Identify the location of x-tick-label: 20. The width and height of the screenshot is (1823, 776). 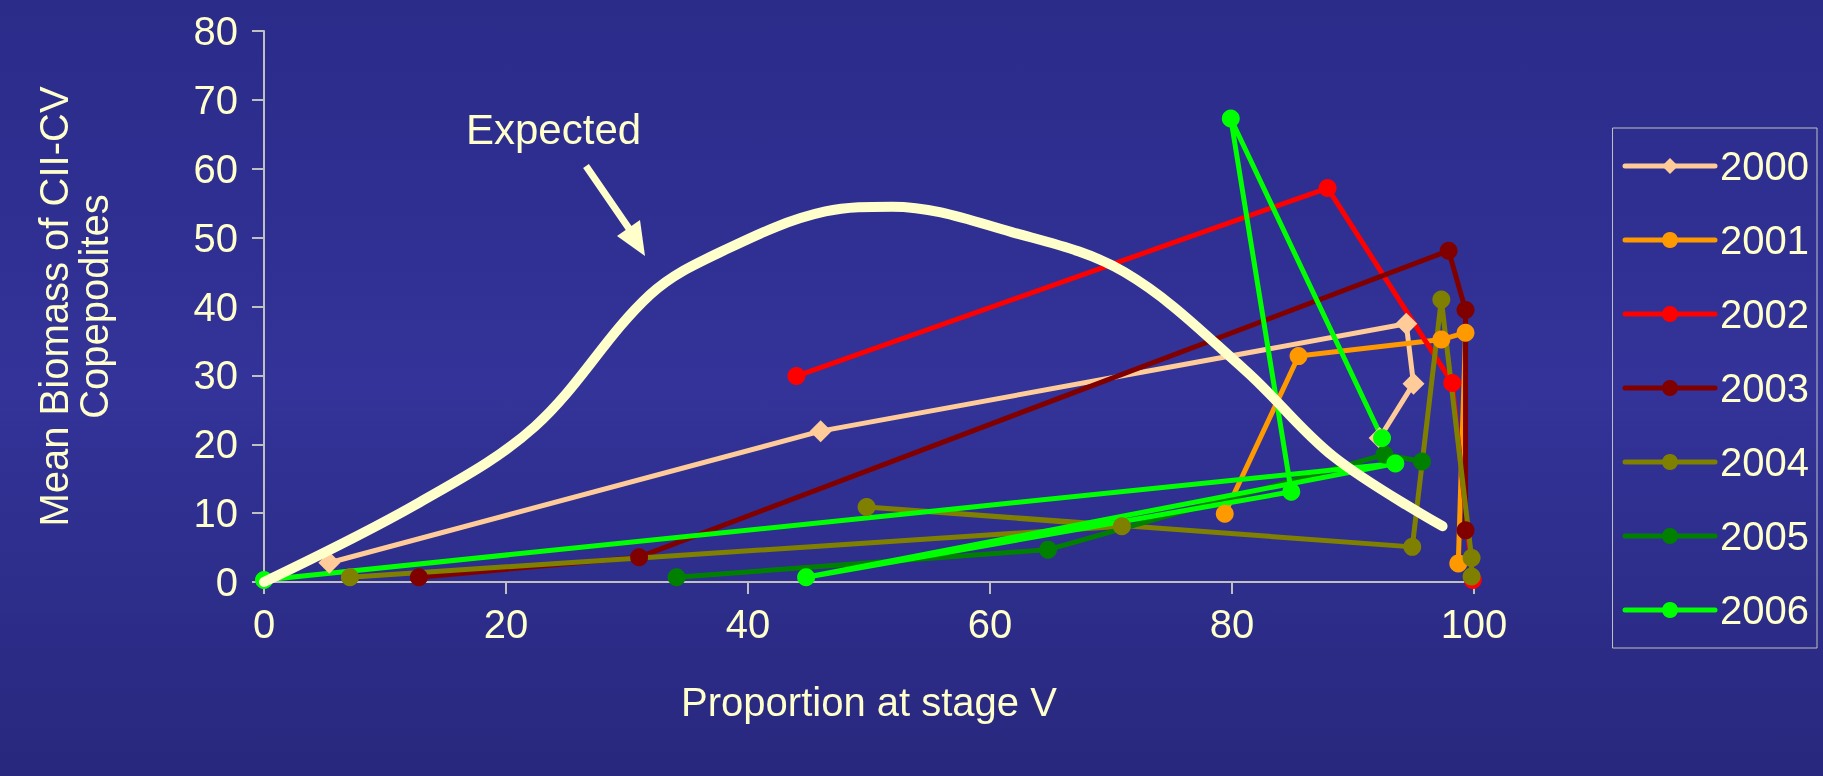
(506, 624).